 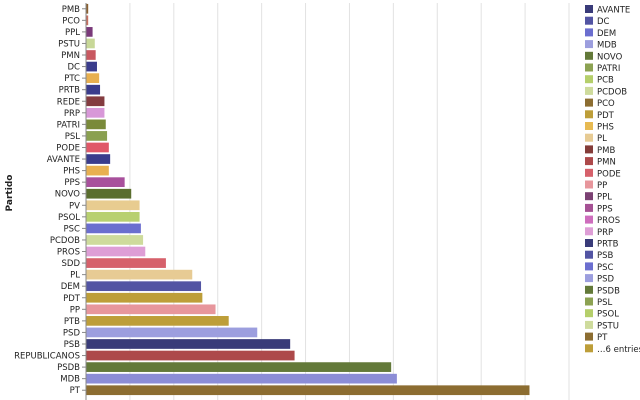 What do you see at coordinates (68, 195) in the screenshot?
I see `y-tick-label: NOVO` at bounding box center [68, 195].